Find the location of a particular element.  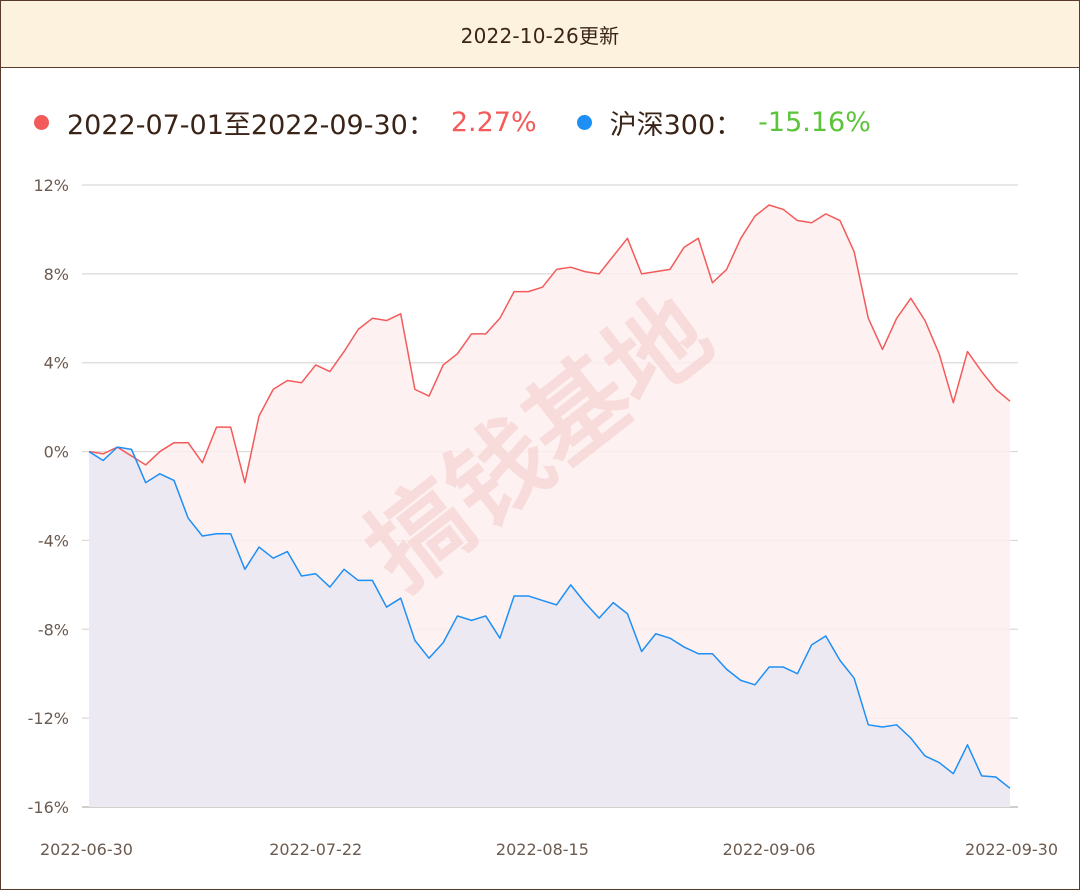

x-tick-label: 2022-06-30 is located at coordinates (86, 849).